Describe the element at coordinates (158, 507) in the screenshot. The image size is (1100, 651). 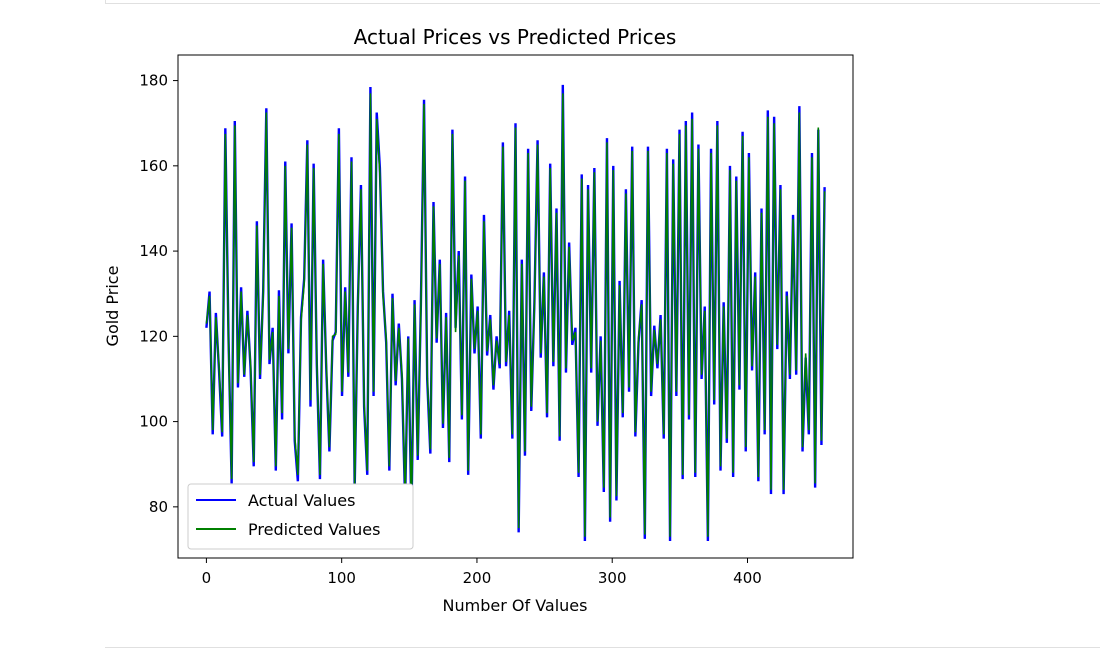
I see `y-tick-label: 80` at that location.